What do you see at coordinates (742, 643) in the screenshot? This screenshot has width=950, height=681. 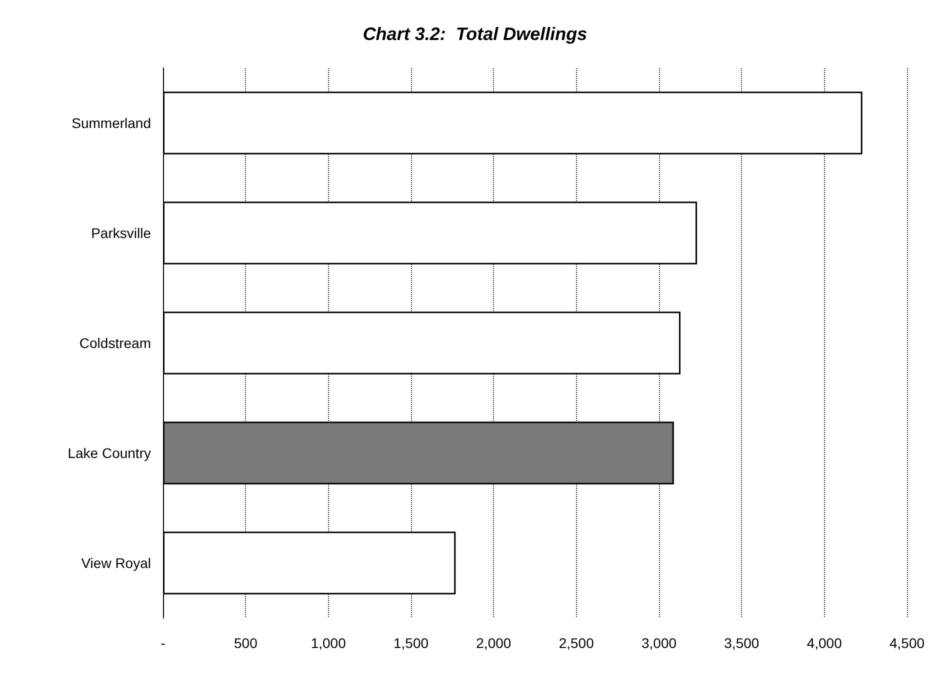 I see `x-tick-label: 3,500` at bounding box center [742, 643].